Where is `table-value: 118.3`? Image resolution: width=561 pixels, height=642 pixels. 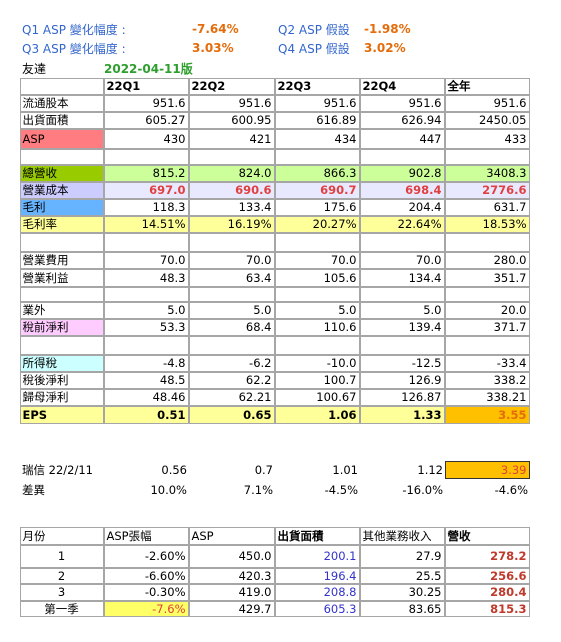 table-value: 118.3 is located at coordinates (146, 207).